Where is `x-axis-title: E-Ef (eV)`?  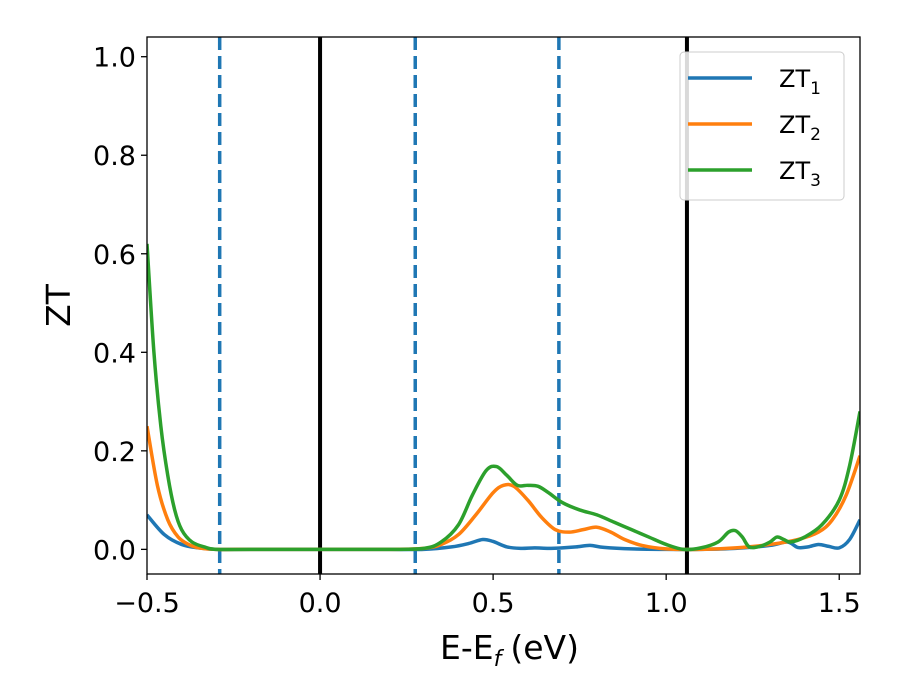
x-axis-title: E-Ef (eV) is located at coordinates (509, 650).